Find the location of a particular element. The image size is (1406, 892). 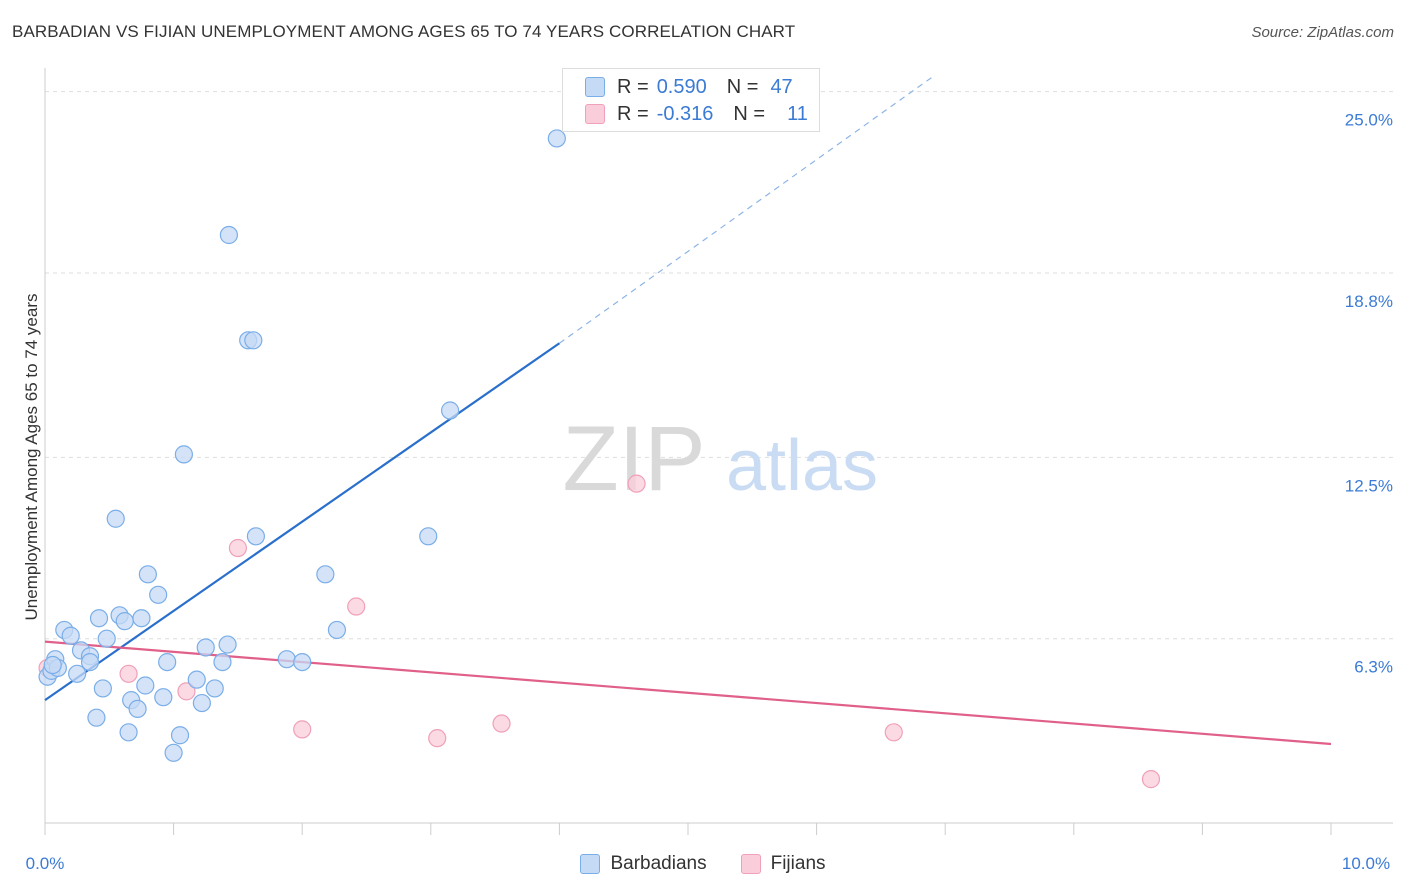

legend-r-value: 0.590 is located at coordinates (681, 86).